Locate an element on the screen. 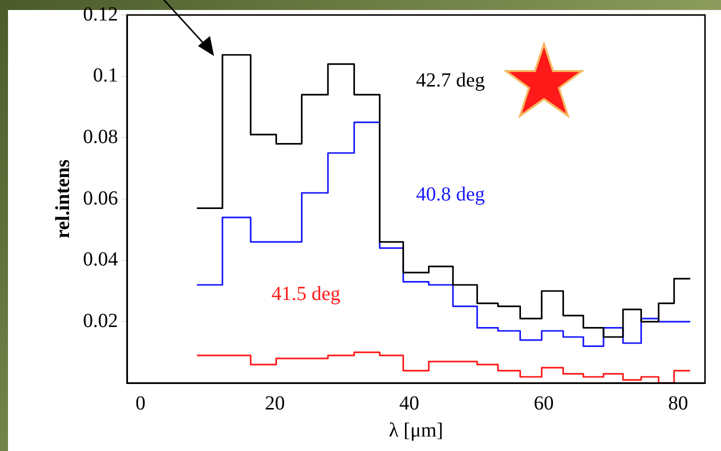 This screenshot has width=721, height=451. y-tick-label: 0.1 is located at coordinates (105, 75).